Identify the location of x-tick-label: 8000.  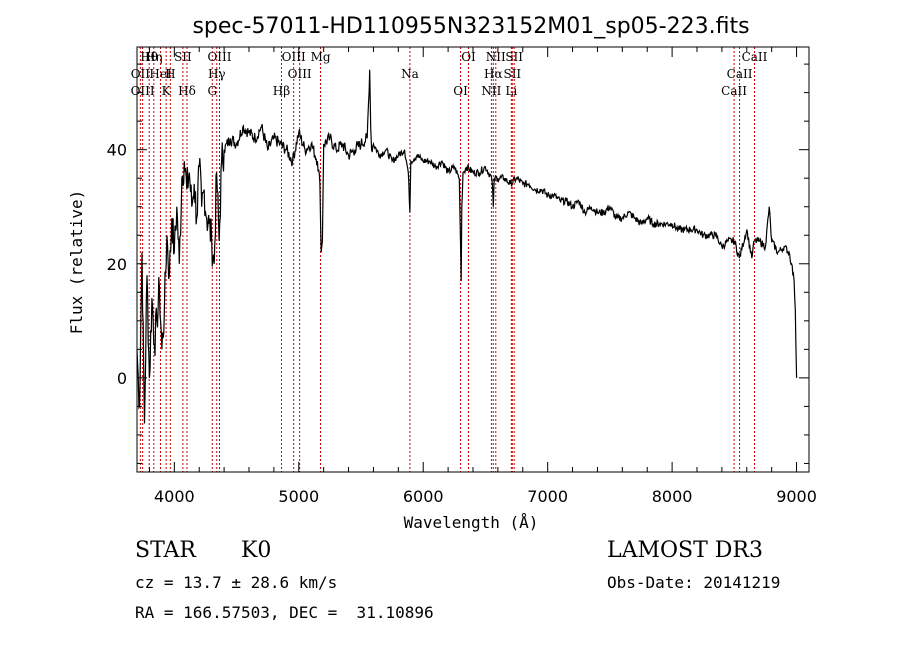
(672, 496).